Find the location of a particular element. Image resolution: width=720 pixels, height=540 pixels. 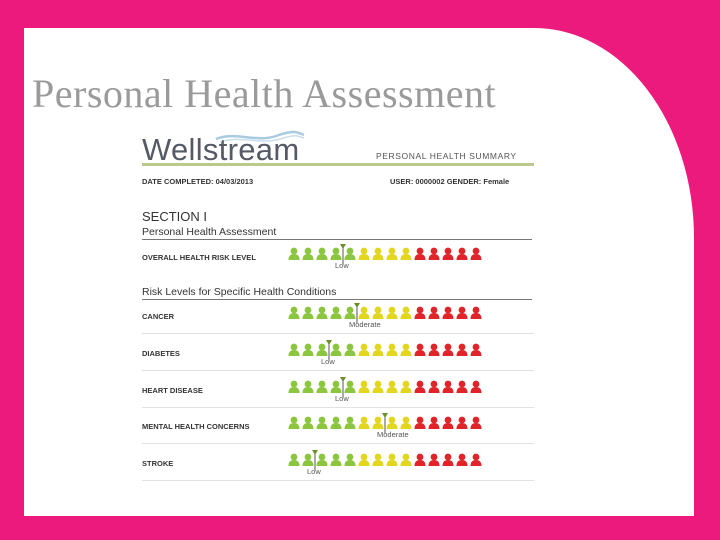

condition-scale-heart-disease: Low is located at coordinates (385, 392).